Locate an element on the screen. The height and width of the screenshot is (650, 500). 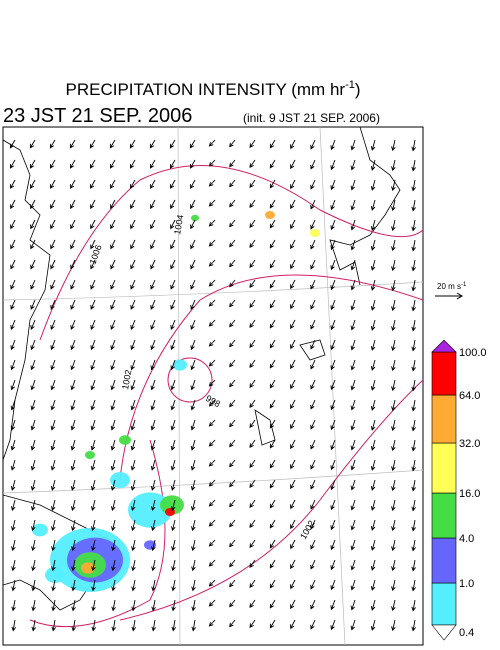
colorbar-segment is located at coordinates (444, 515).